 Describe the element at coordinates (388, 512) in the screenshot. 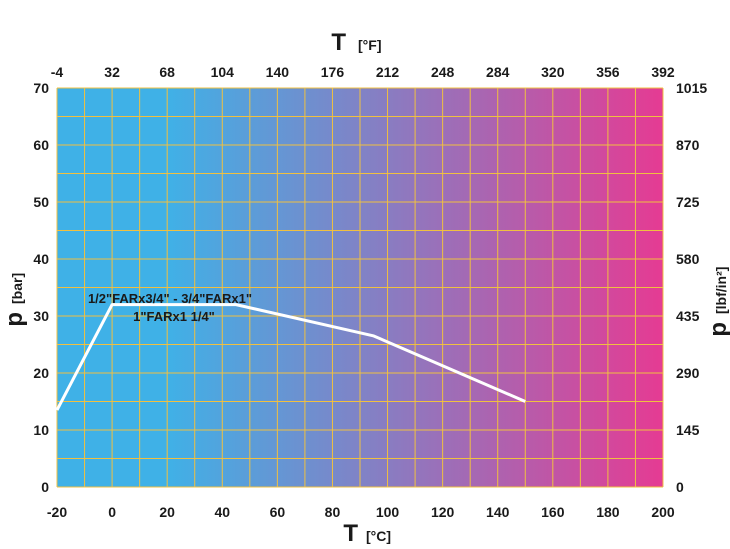

I see `x-bottom-tick-label: 100` at that location.